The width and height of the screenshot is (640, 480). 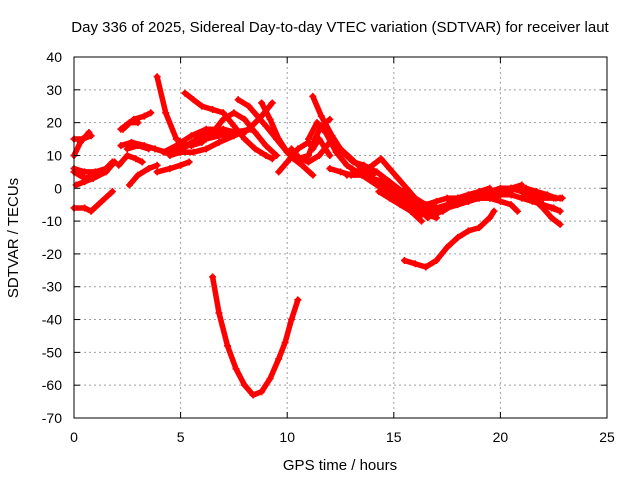 I want to click on y-axis-label: SDTVAR / TECUs, so click(x=13, y=238).